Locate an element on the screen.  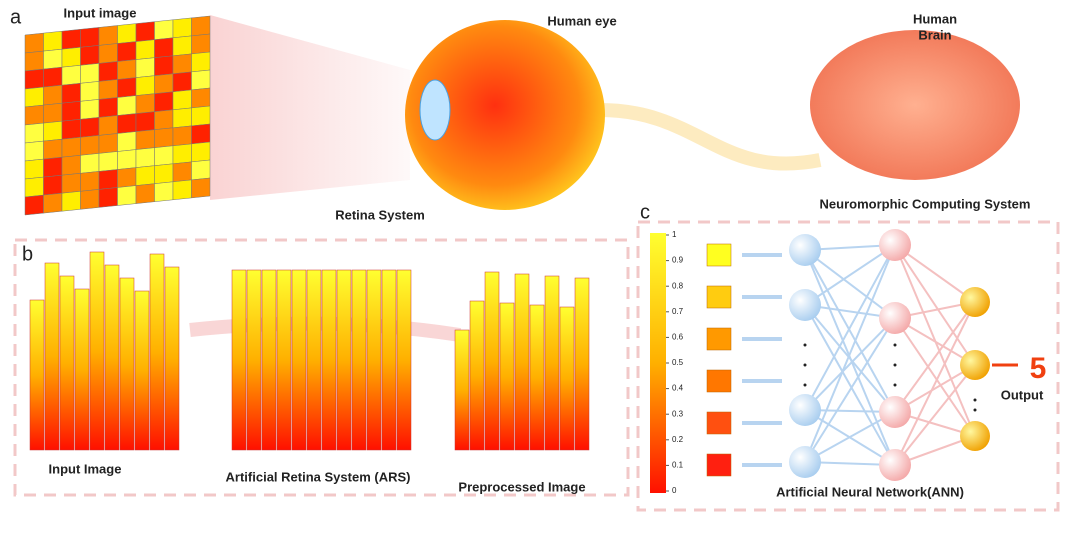
tick-label: 0.8 is located at coordinates (678, 285).